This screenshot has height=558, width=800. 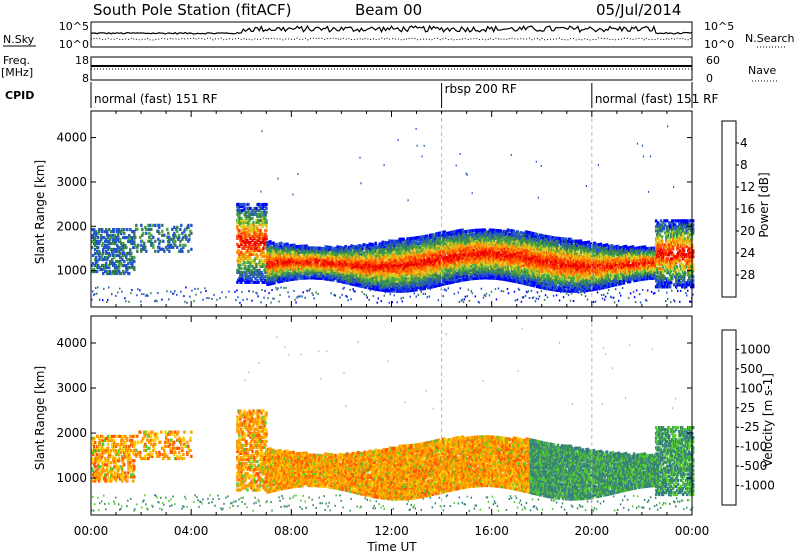 What do you see at coordinates (391, 39) in the screenshot?
I see `nsearch-series` at bounding box center [391, 39].